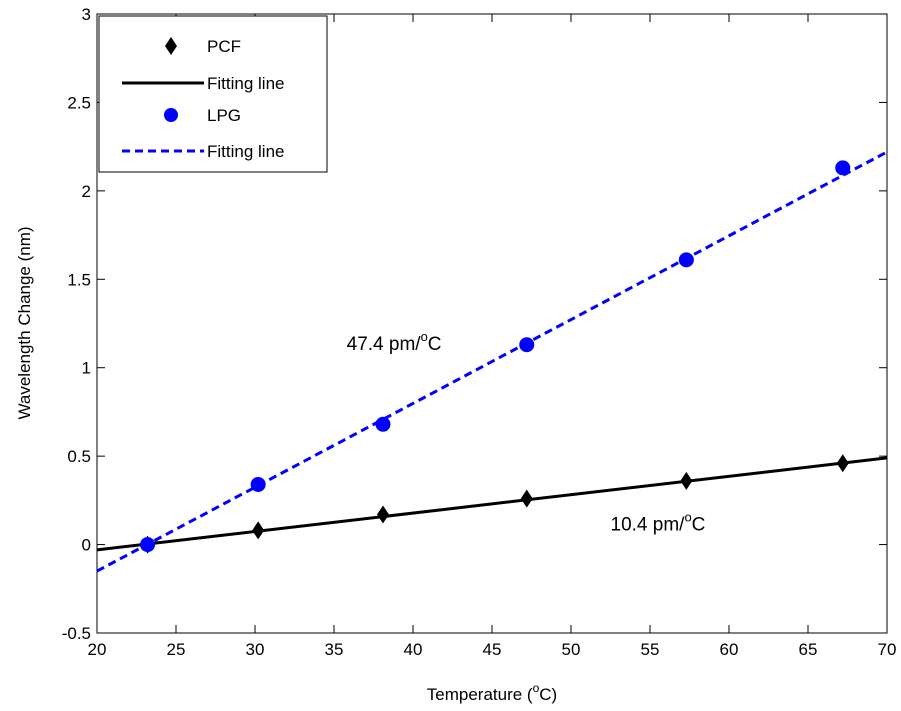 This screenshot has width=901, height=711. What do you see at coordinates (86, 14) in the screenshot?
I see `y-tick-label: 3` at bounding box center [86, 14].